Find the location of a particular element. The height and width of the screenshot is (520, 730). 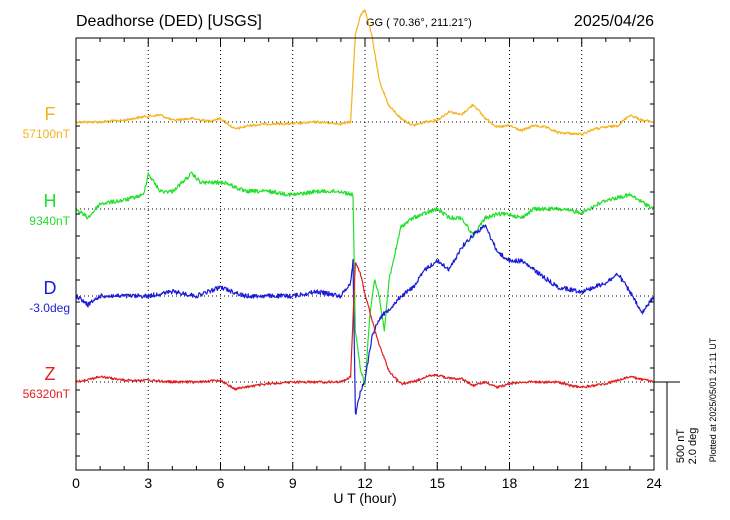

z-baseline-label: 56320nT is located at coordinates (47, 394).